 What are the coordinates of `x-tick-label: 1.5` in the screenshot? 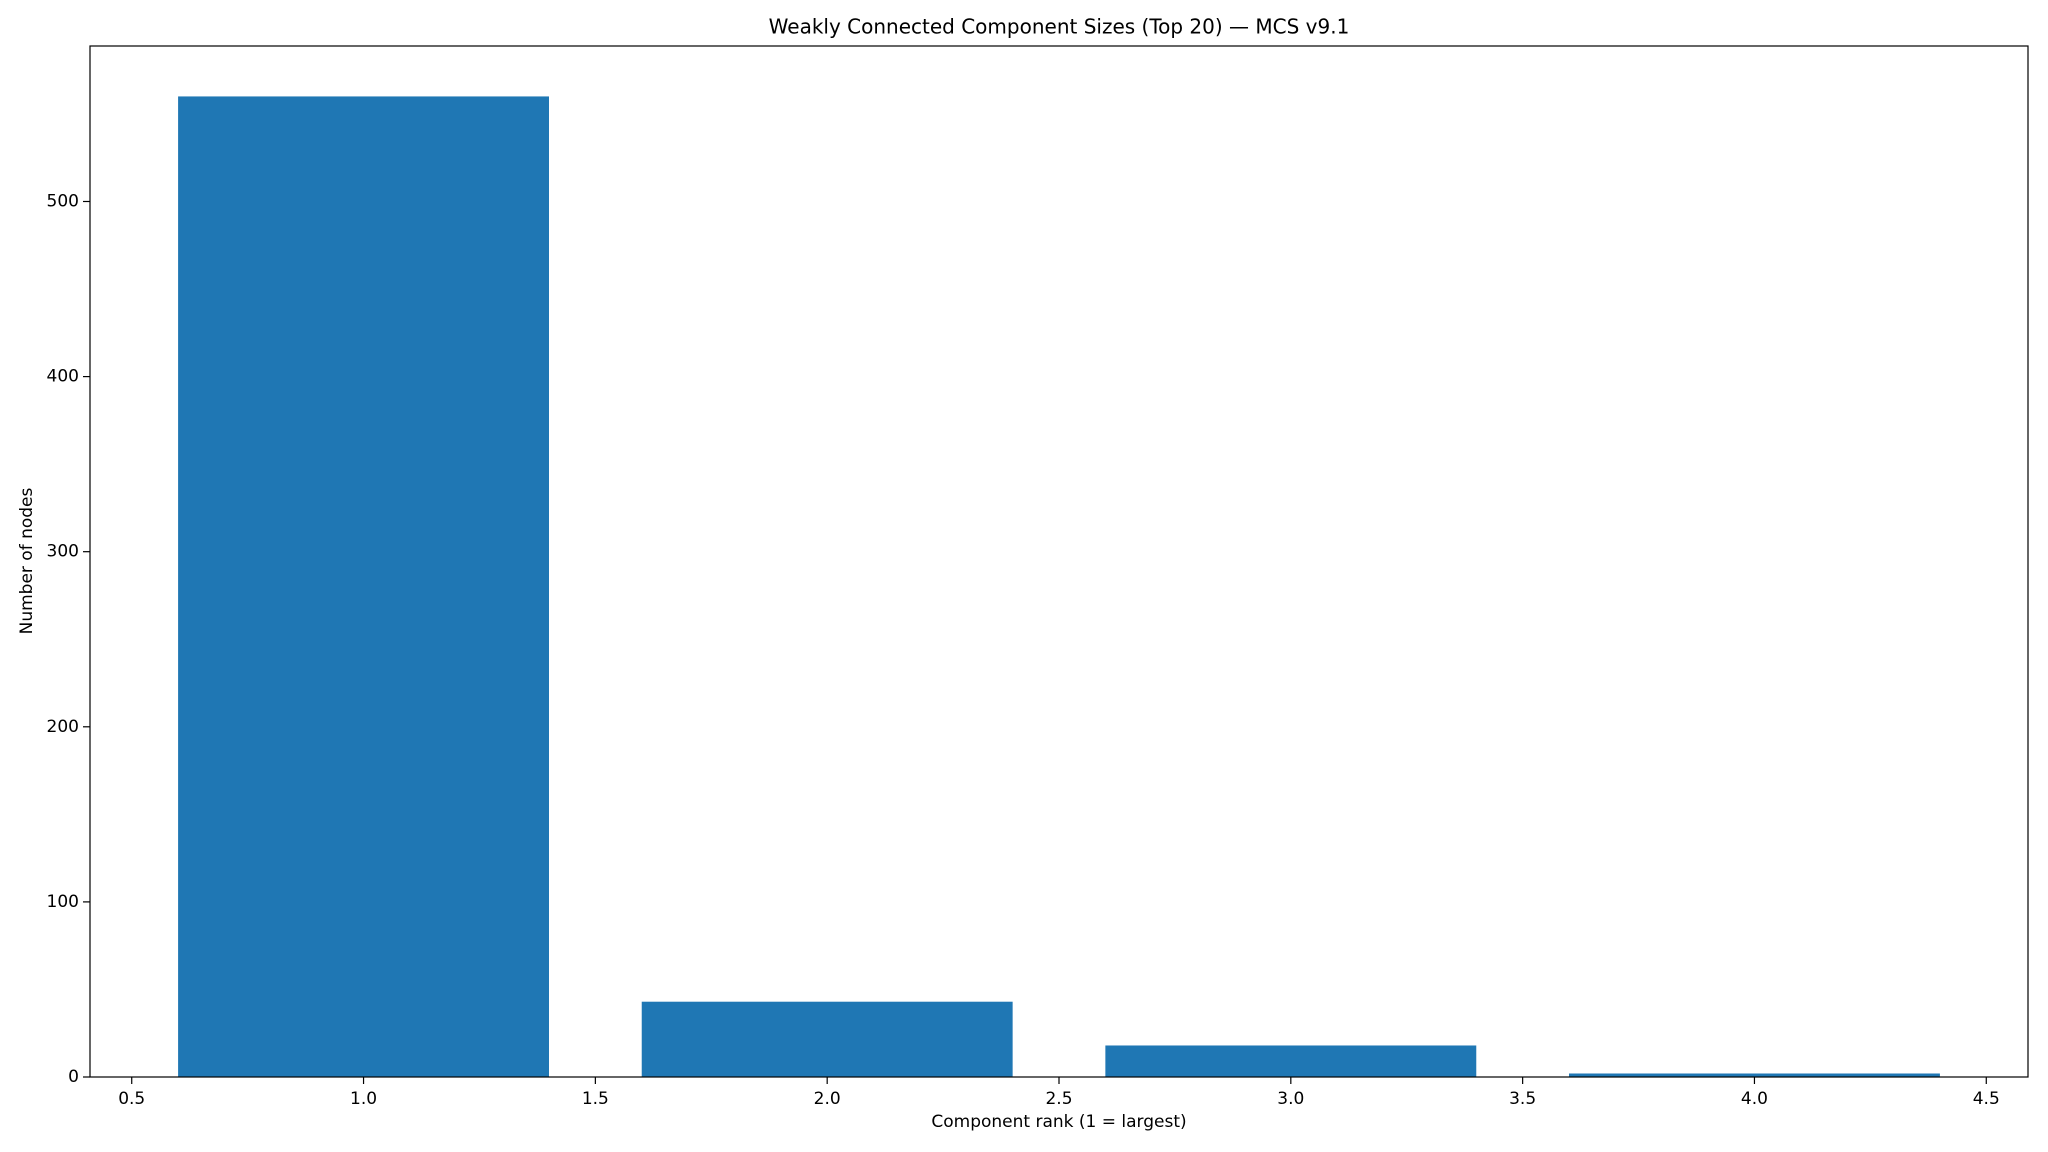 It's located at (595, 1099).